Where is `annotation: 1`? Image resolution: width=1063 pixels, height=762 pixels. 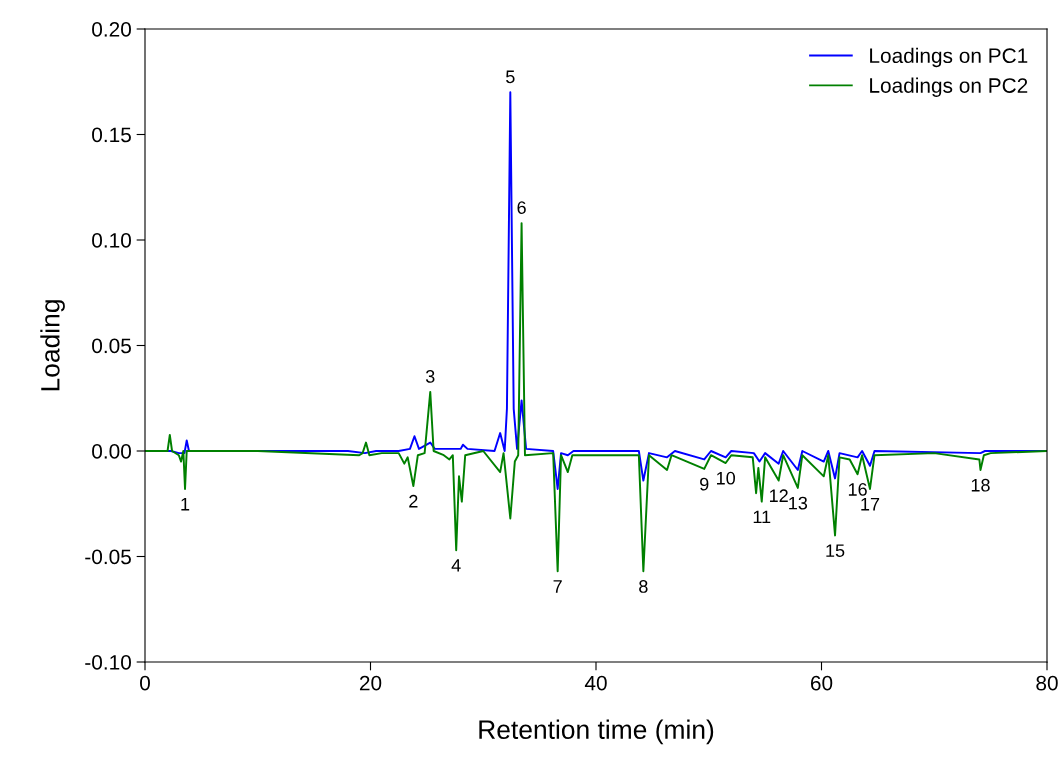 annotation: 1 is located at coordinates (185, 504).